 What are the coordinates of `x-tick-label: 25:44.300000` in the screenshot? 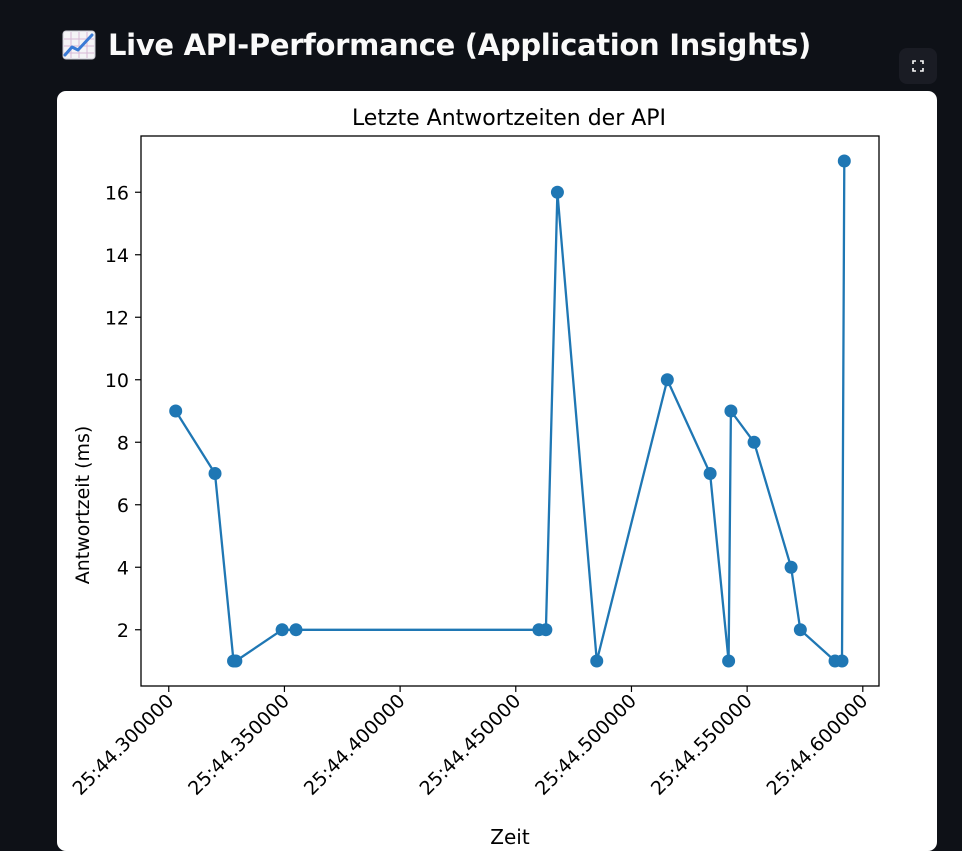 It's located at (123, 745).